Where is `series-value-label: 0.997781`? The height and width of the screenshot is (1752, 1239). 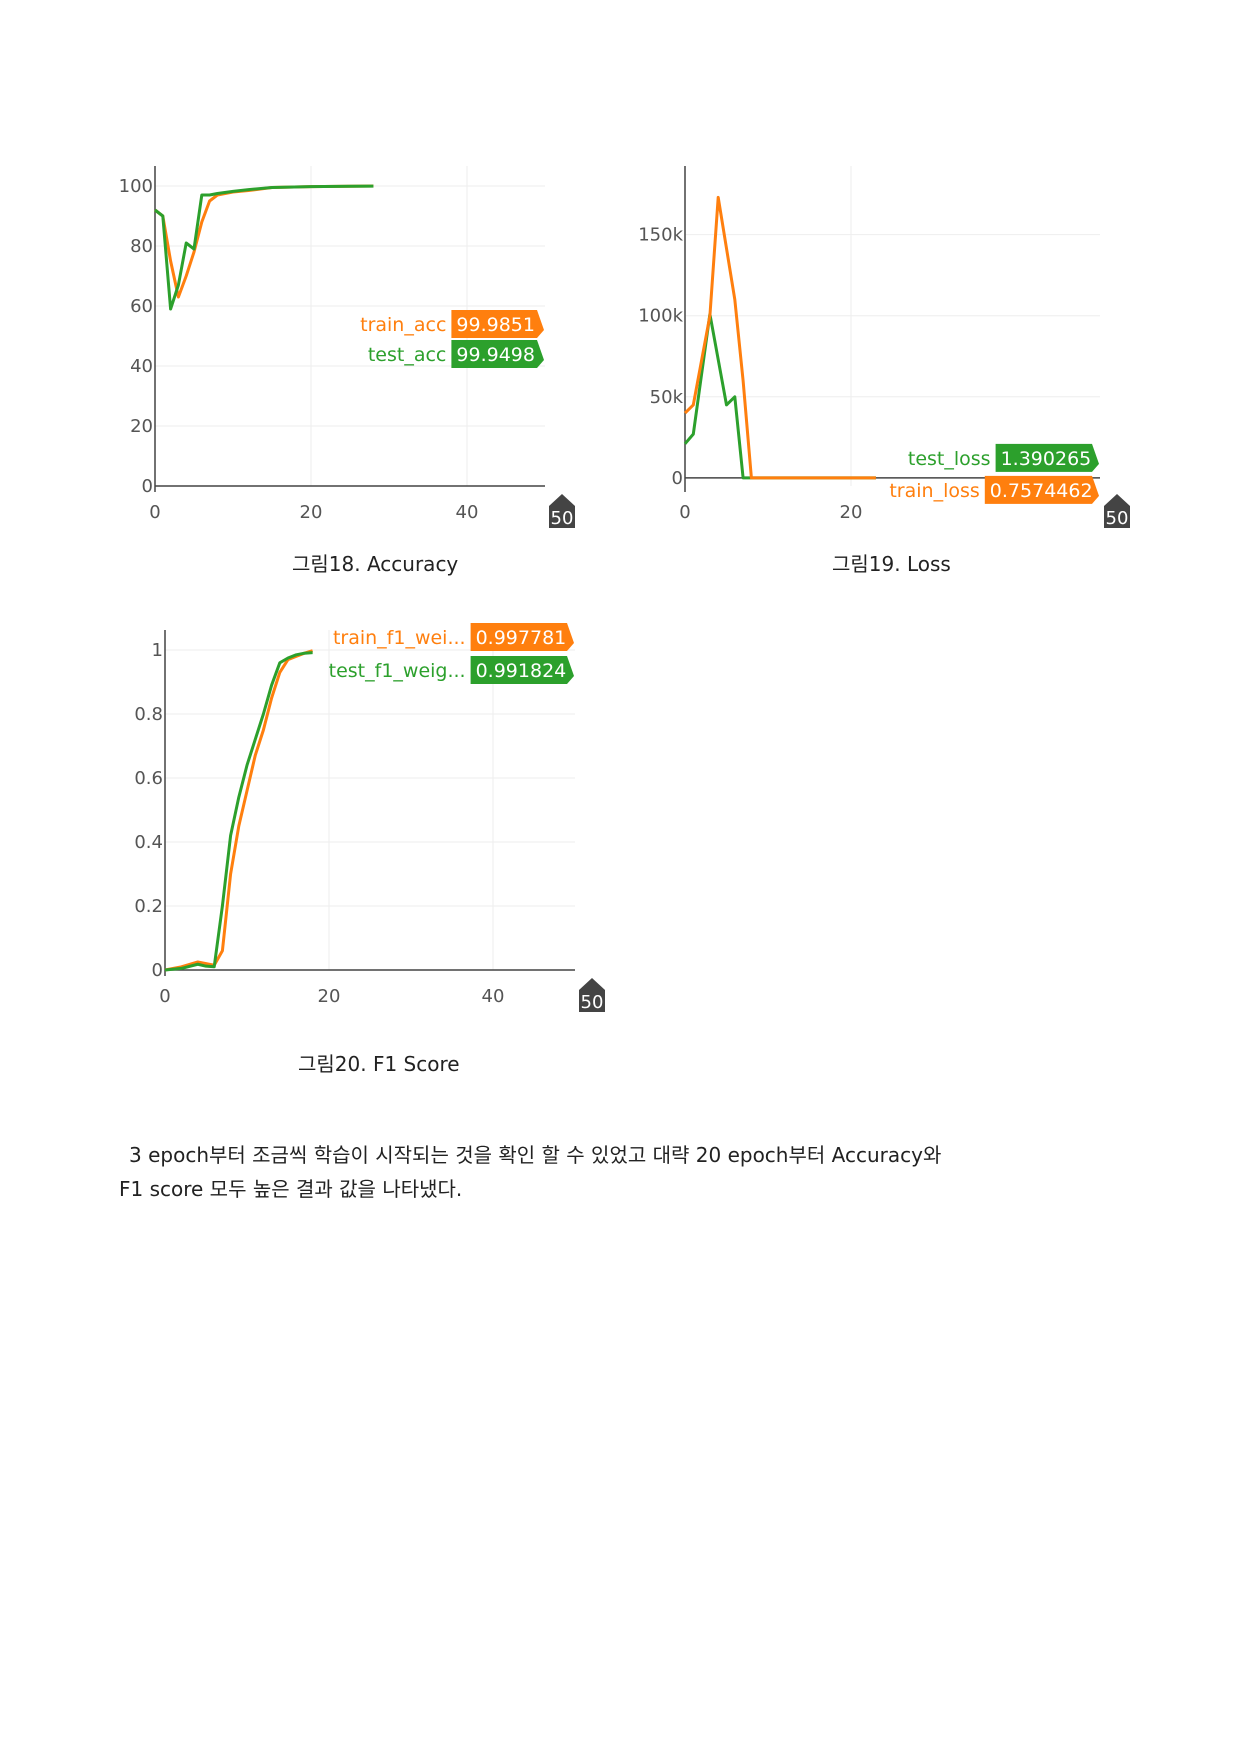 series-value-label: 0.997781 is located at coordinates (521, 638).